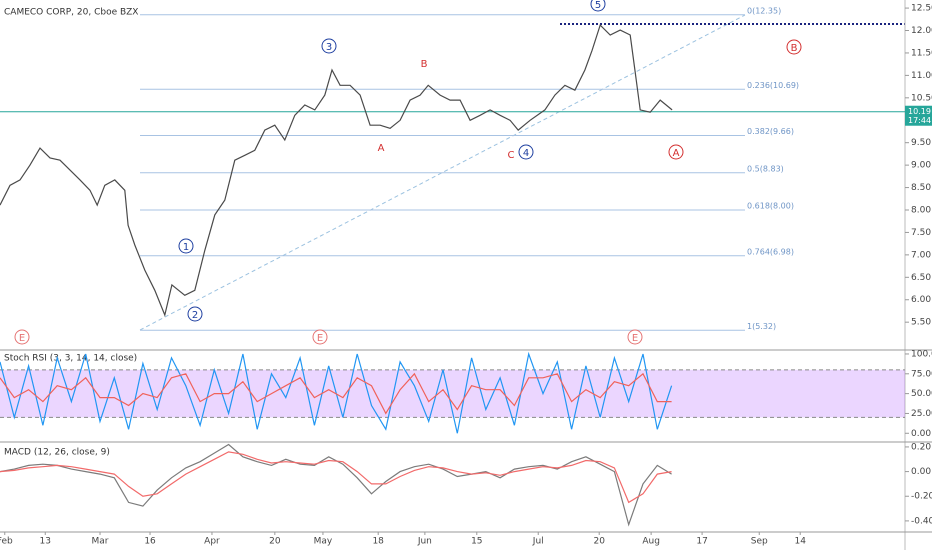  I want to click on y-tick-label: 6.50, so click(921, 278).